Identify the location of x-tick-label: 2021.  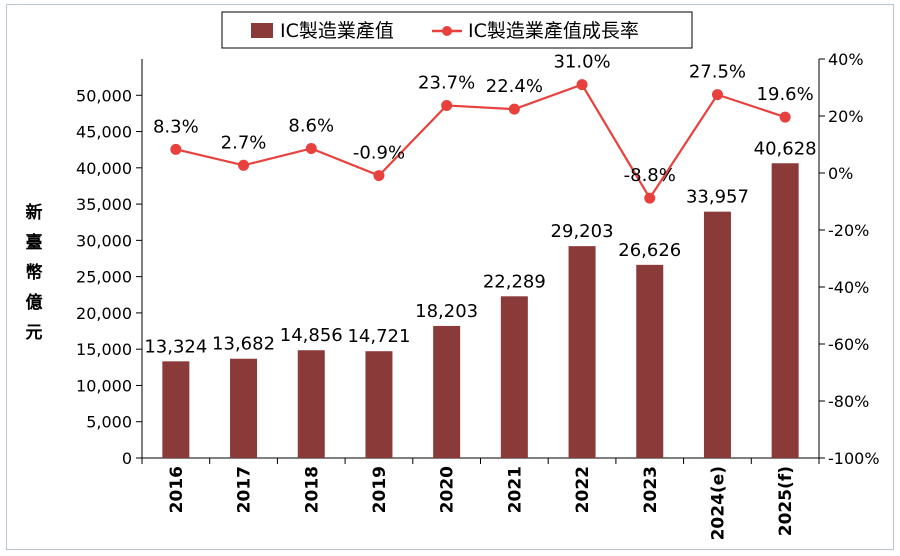
(515, 489).